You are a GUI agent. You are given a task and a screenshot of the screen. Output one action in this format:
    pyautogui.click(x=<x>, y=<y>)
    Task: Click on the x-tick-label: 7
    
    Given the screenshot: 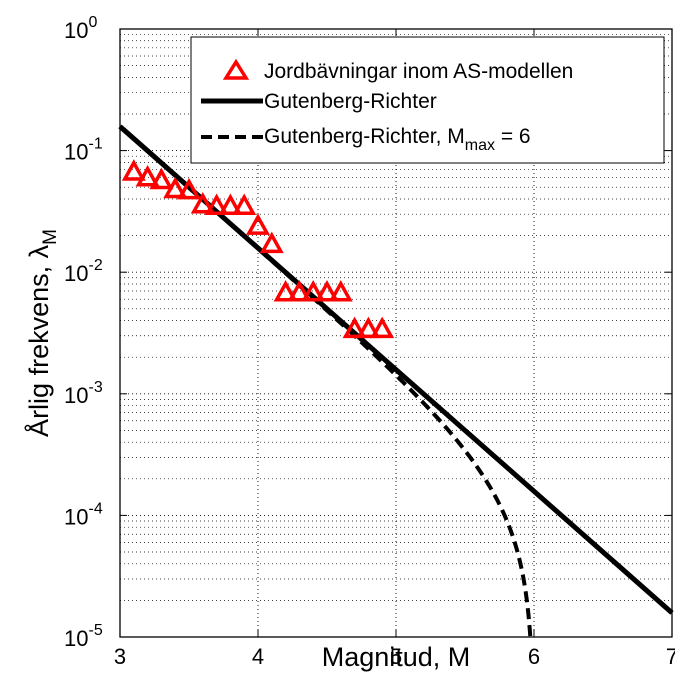 What is the action you would take?
    pyautogui.click(x=670, y=656)
    